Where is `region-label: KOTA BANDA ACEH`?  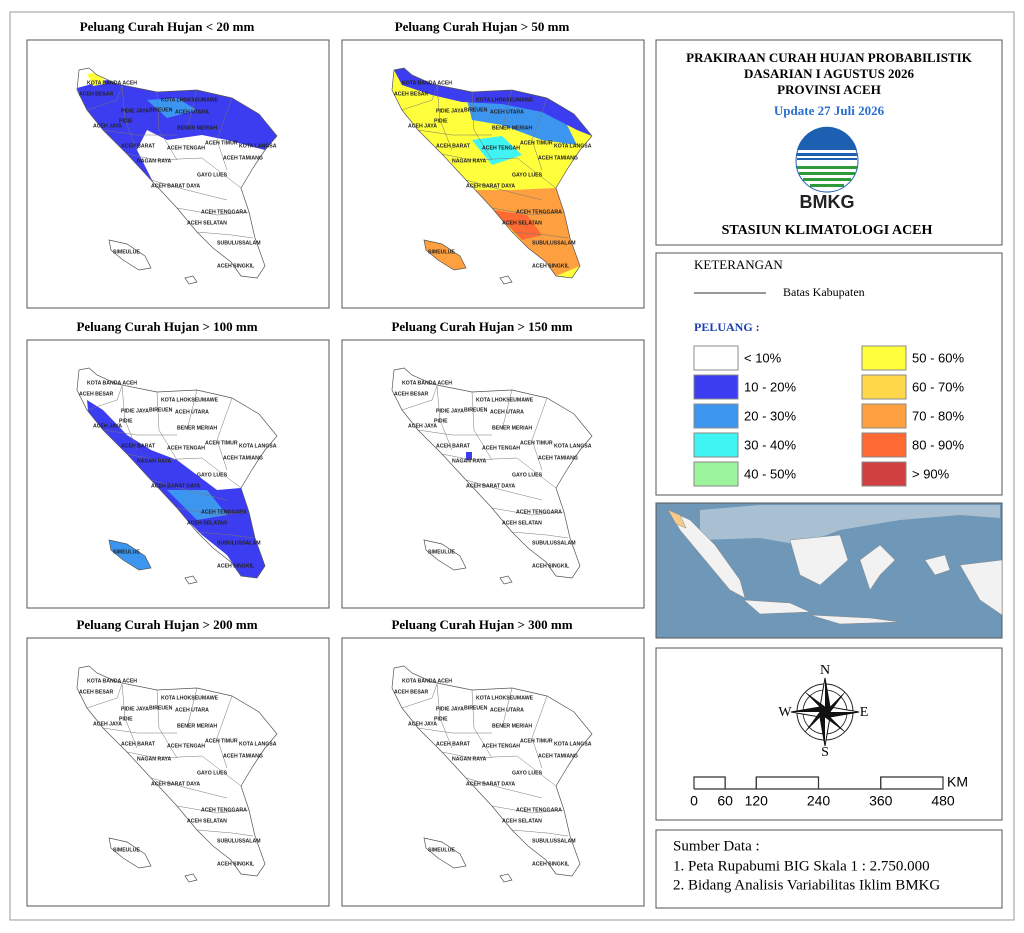 region-label: KOTA BANDA ACEH is located at coordinates (427, 83).